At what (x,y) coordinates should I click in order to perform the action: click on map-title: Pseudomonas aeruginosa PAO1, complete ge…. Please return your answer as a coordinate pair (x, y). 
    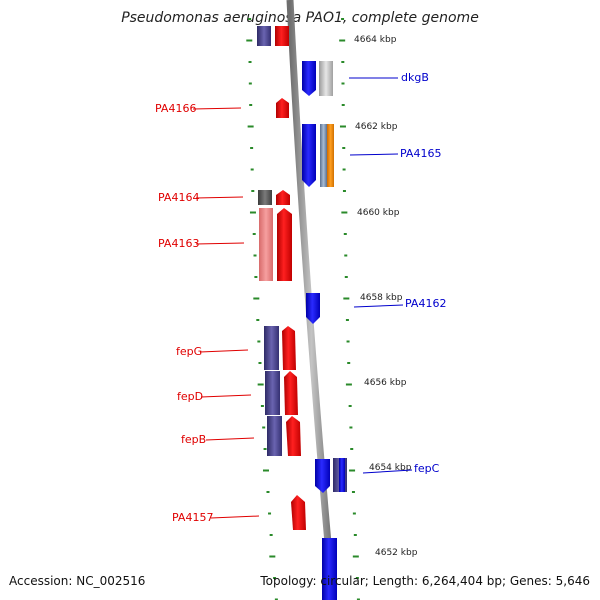
    Looking at the image, I should click on (300, 18).